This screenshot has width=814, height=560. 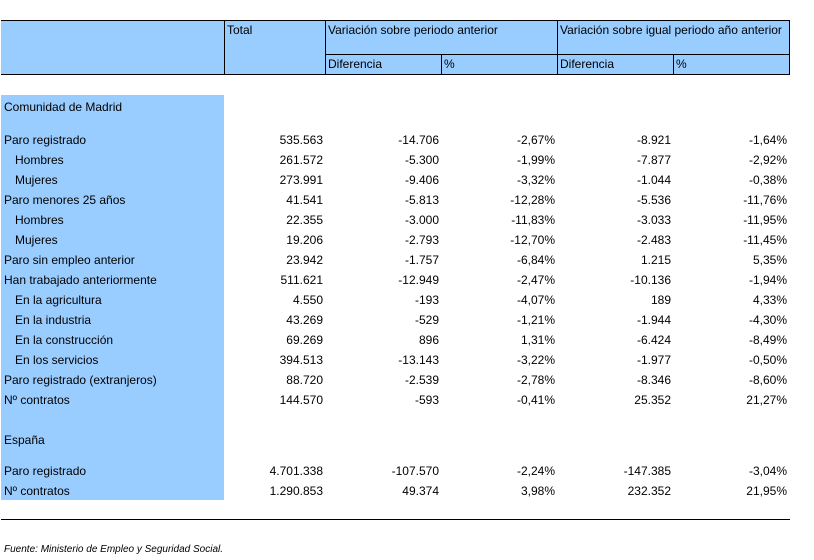 What do you see at coordinates (413, 30) in the screenshot?
I see `header-variation-previous-period: Variación sobre periodo anterior` at bounding box center [413, 30].